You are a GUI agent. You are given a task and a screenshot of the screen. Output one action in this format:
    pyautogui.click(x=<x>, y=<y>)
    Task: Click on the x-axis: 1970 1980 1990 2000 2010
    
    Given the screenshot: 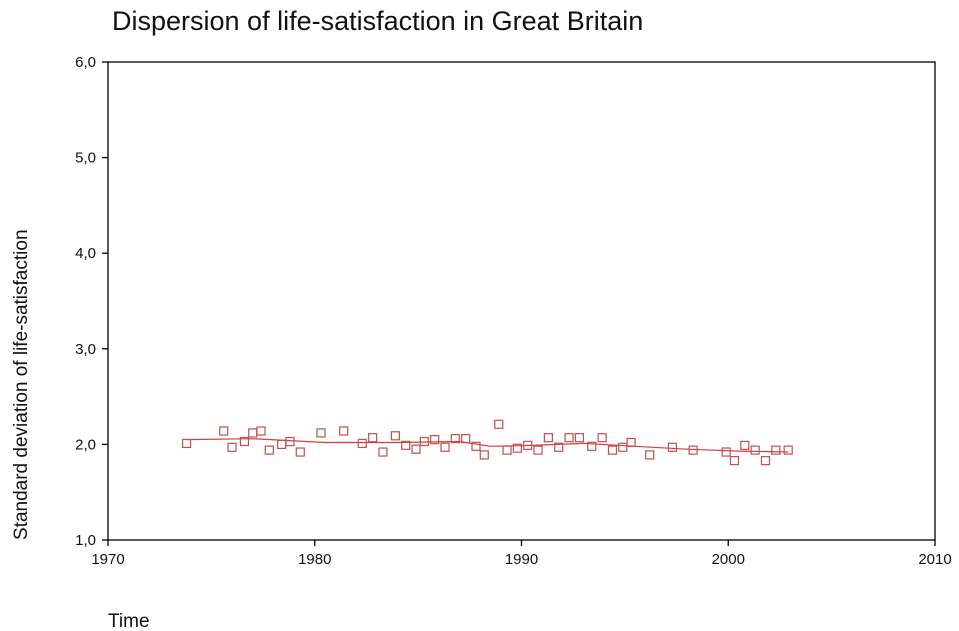 What is the action you would take?
    pyautogui.click(x=521, y=554)
    